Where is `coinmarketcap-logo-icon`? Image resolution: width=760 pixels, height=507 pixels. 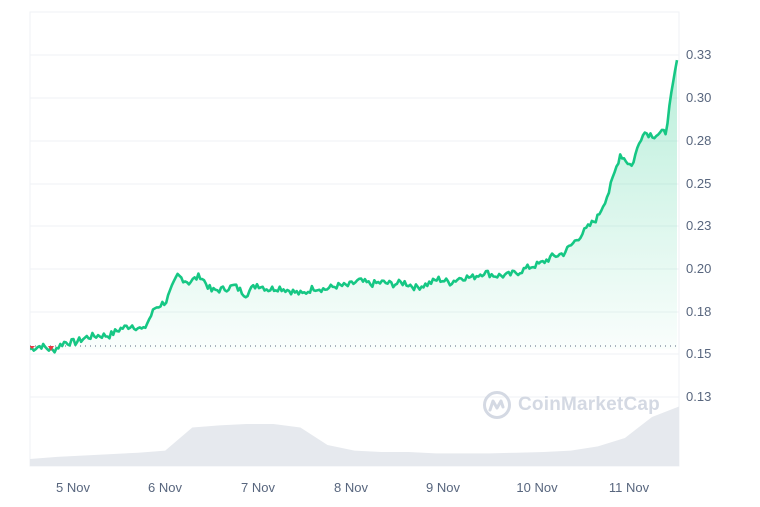 coinmarketcap-logo-icon is located at coordinates (497, 405).